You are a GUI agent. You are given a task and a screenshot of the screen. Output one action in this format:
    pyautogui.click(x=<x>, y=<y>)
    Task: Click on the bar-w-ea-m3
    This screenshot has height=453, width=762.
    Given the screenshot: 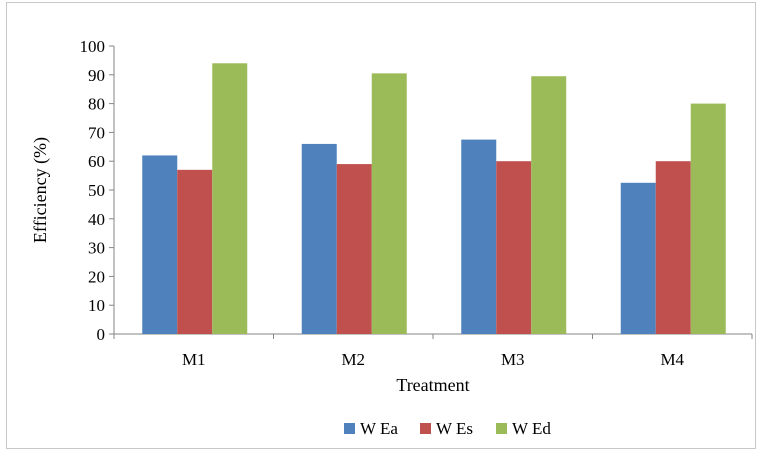 What is the action you would take?
    pyautogui.click(x=479, y=236)
    